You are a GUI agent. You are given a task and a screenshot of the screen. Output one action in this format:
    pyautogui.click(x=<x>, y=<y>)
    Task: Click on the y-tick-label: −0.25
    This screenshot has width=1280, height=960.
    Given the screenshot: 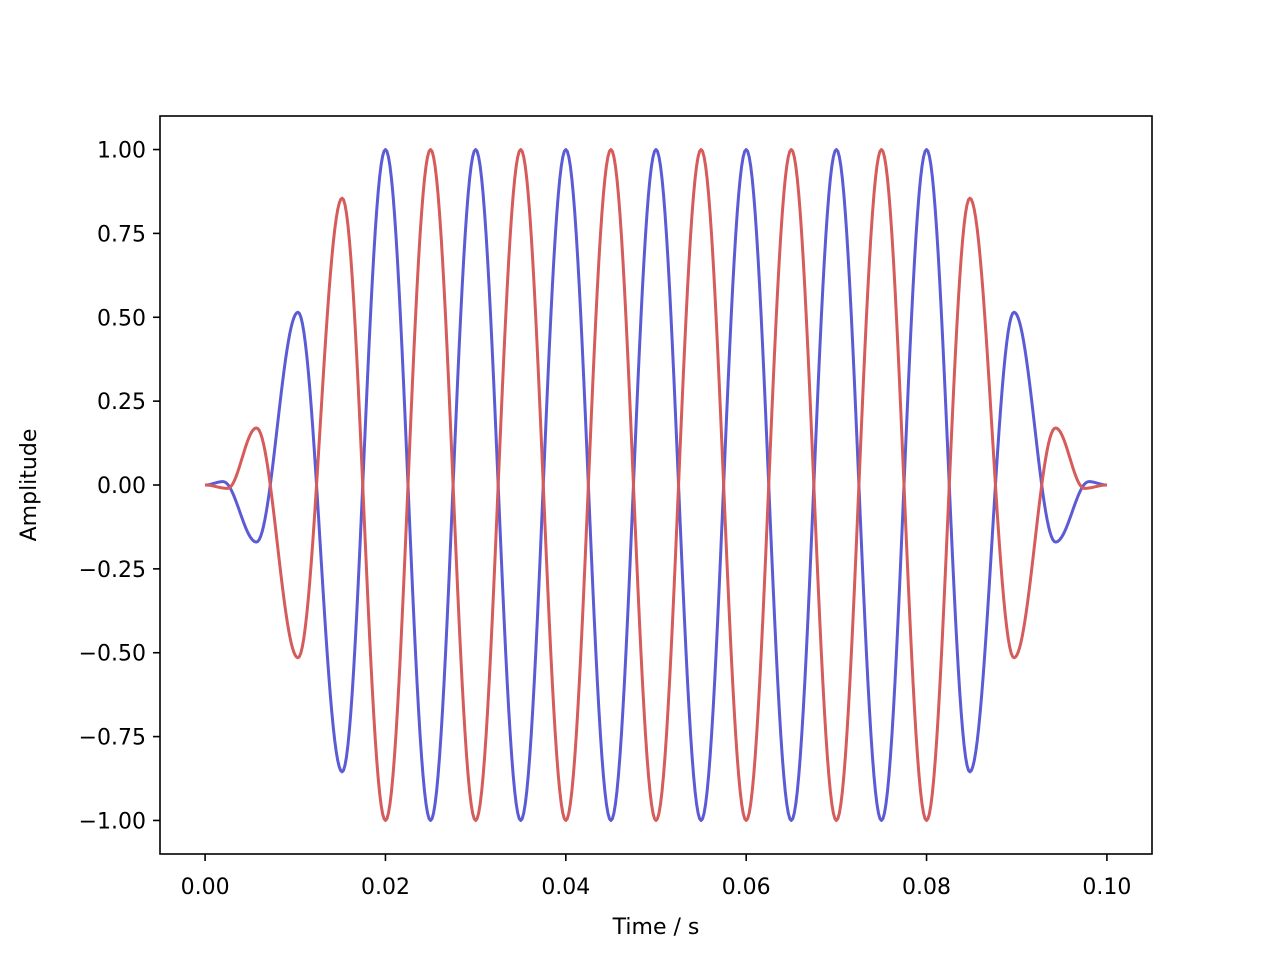 What is the action you would take?
    pyautogui.click(x=112, y=570)
    